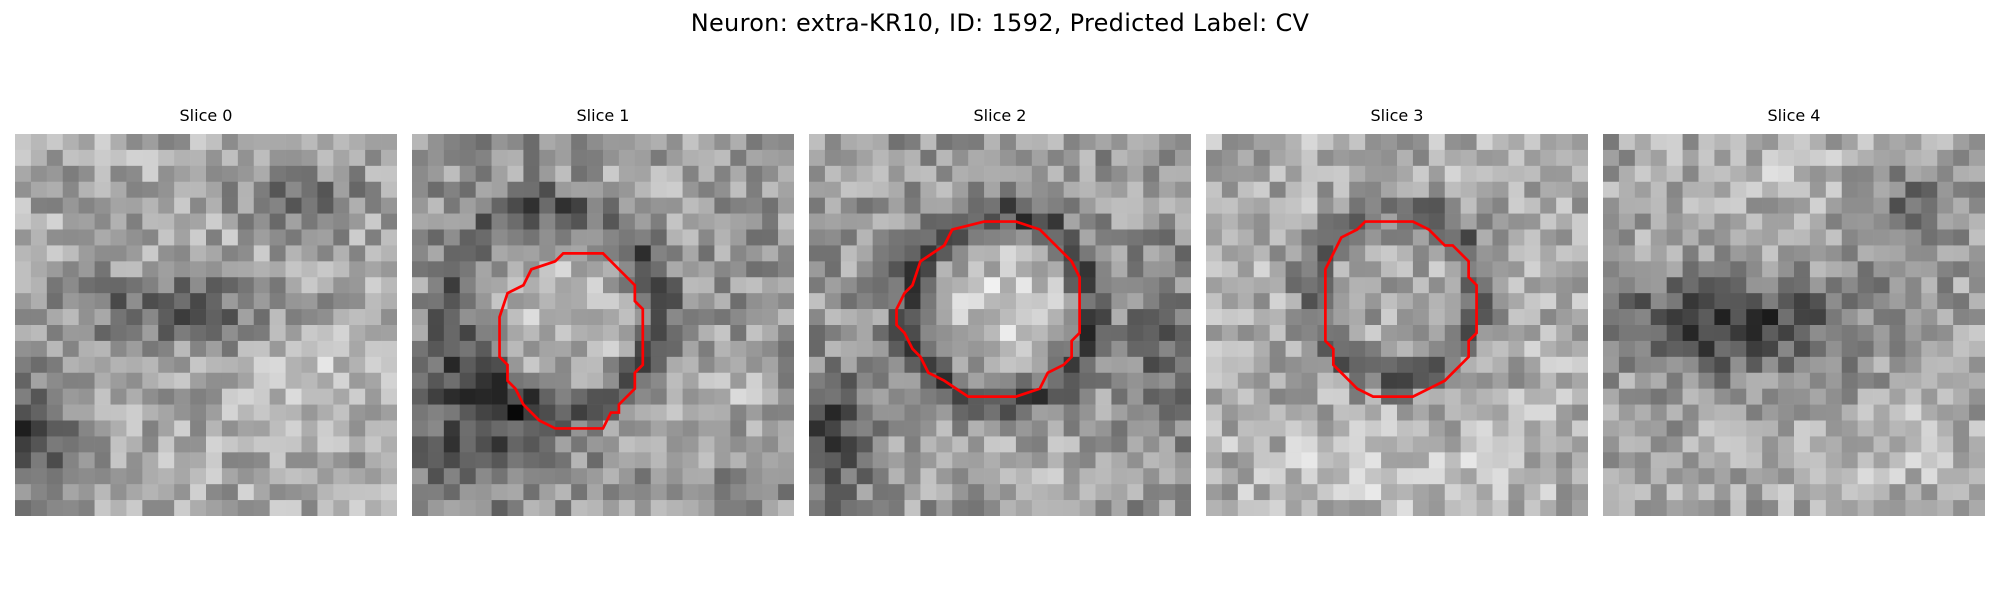 The image size is (2000, 600). What do you see at coordinates (206, 325) in the screenshot?
I see `slice-image` at bounding box center [206, 325].